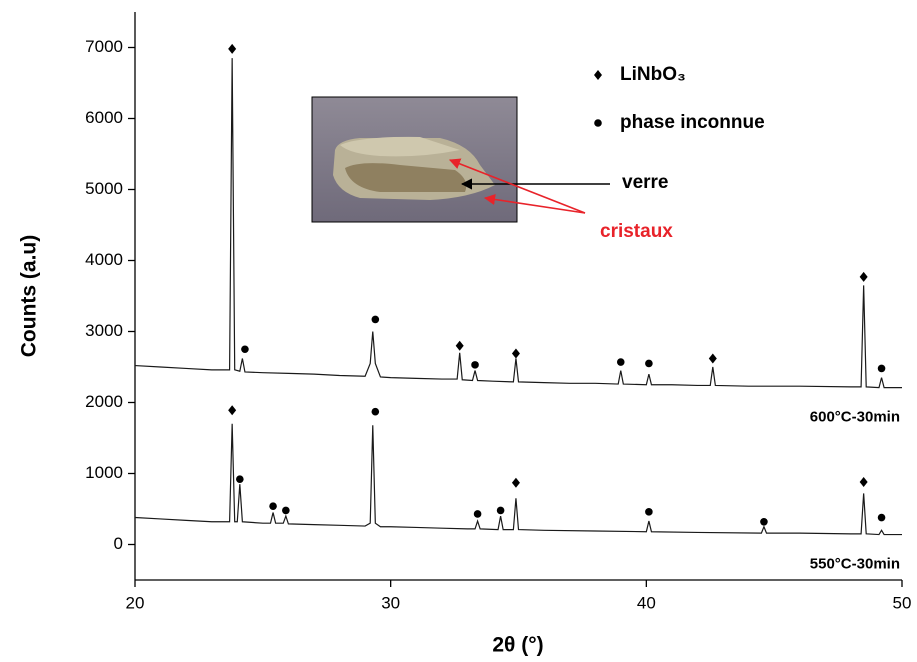 The width and height of the screenshot is (917, 662). Describe the element at coordinates (104, 330) in the screenshot. I see `y-tick-label: 3000` at that location.